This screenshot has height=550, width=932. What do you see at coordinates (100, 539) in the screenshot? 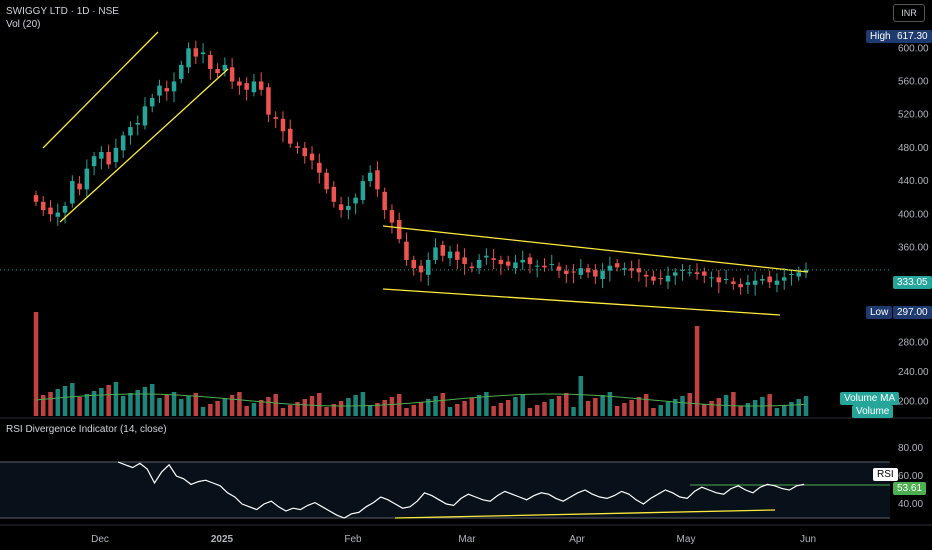
I see `x-axis-tick: Dec` at bounding box center [100, 539].